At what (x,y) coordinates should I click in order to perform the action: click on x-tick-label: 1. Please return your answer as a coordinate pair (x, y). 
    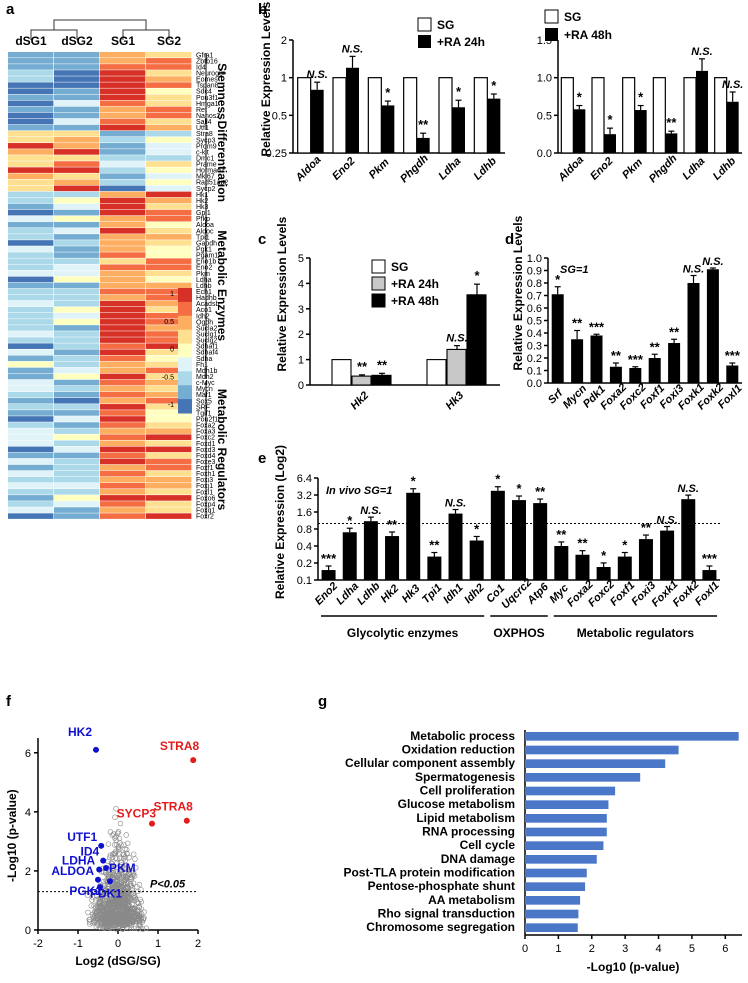
    Looking at the image, I should click on (558, 949).